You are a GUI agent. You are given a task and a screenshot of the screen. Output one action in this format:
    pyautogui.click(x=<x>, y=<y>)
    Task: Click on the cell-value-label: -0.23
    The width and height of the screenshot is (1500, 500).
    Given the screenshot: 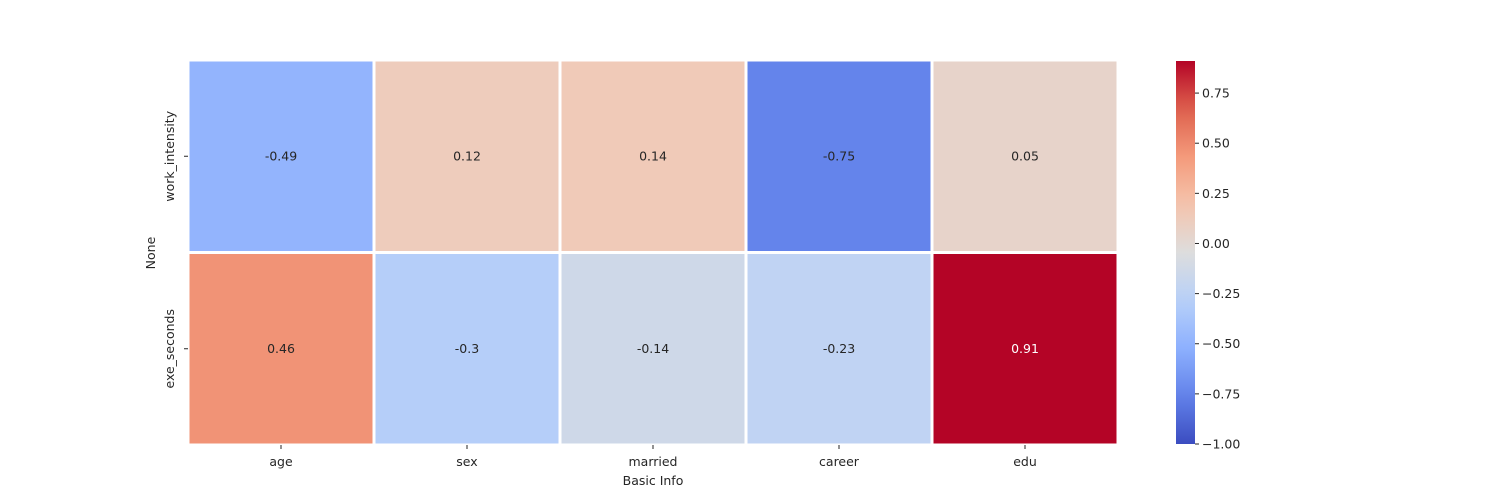 What is the action you would take?
    pyautogui.click(x=839, y=348)
    